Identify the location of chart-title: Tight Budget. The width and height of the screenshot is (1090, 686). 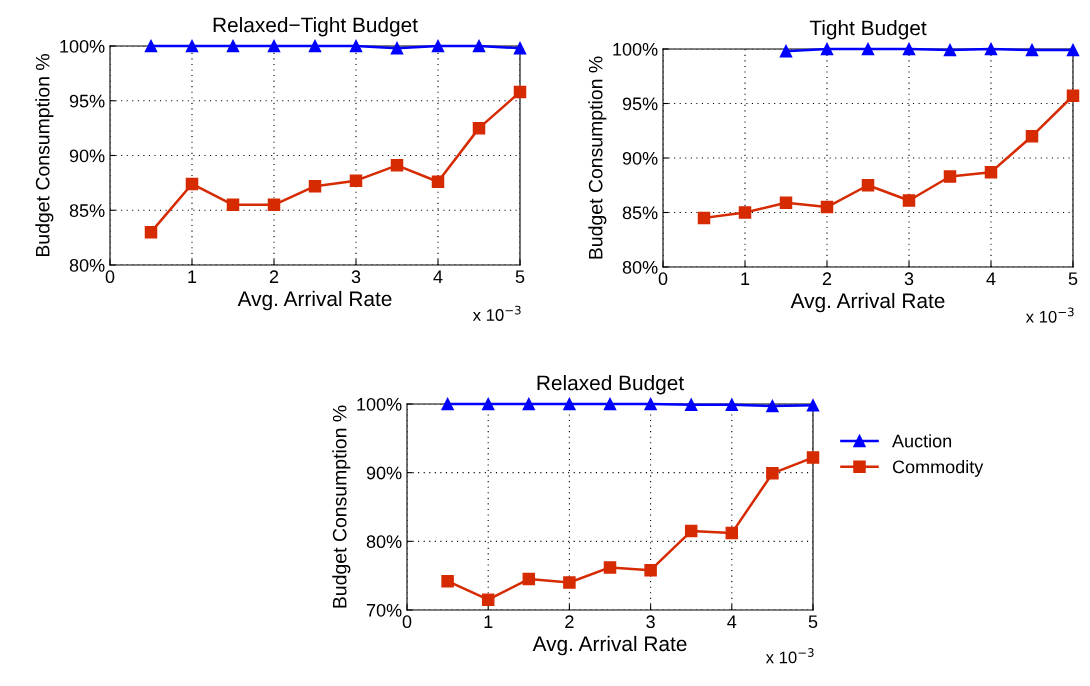
(868, 30).